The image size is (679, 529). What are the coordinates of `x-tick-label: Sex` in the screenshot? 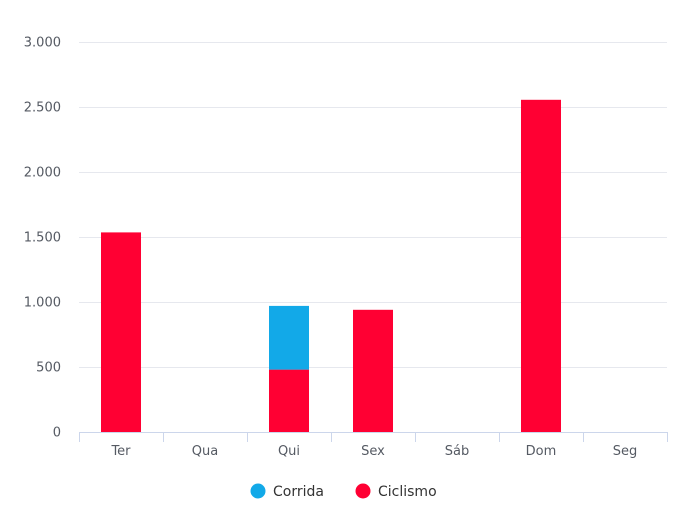 It's located at (373, 451).